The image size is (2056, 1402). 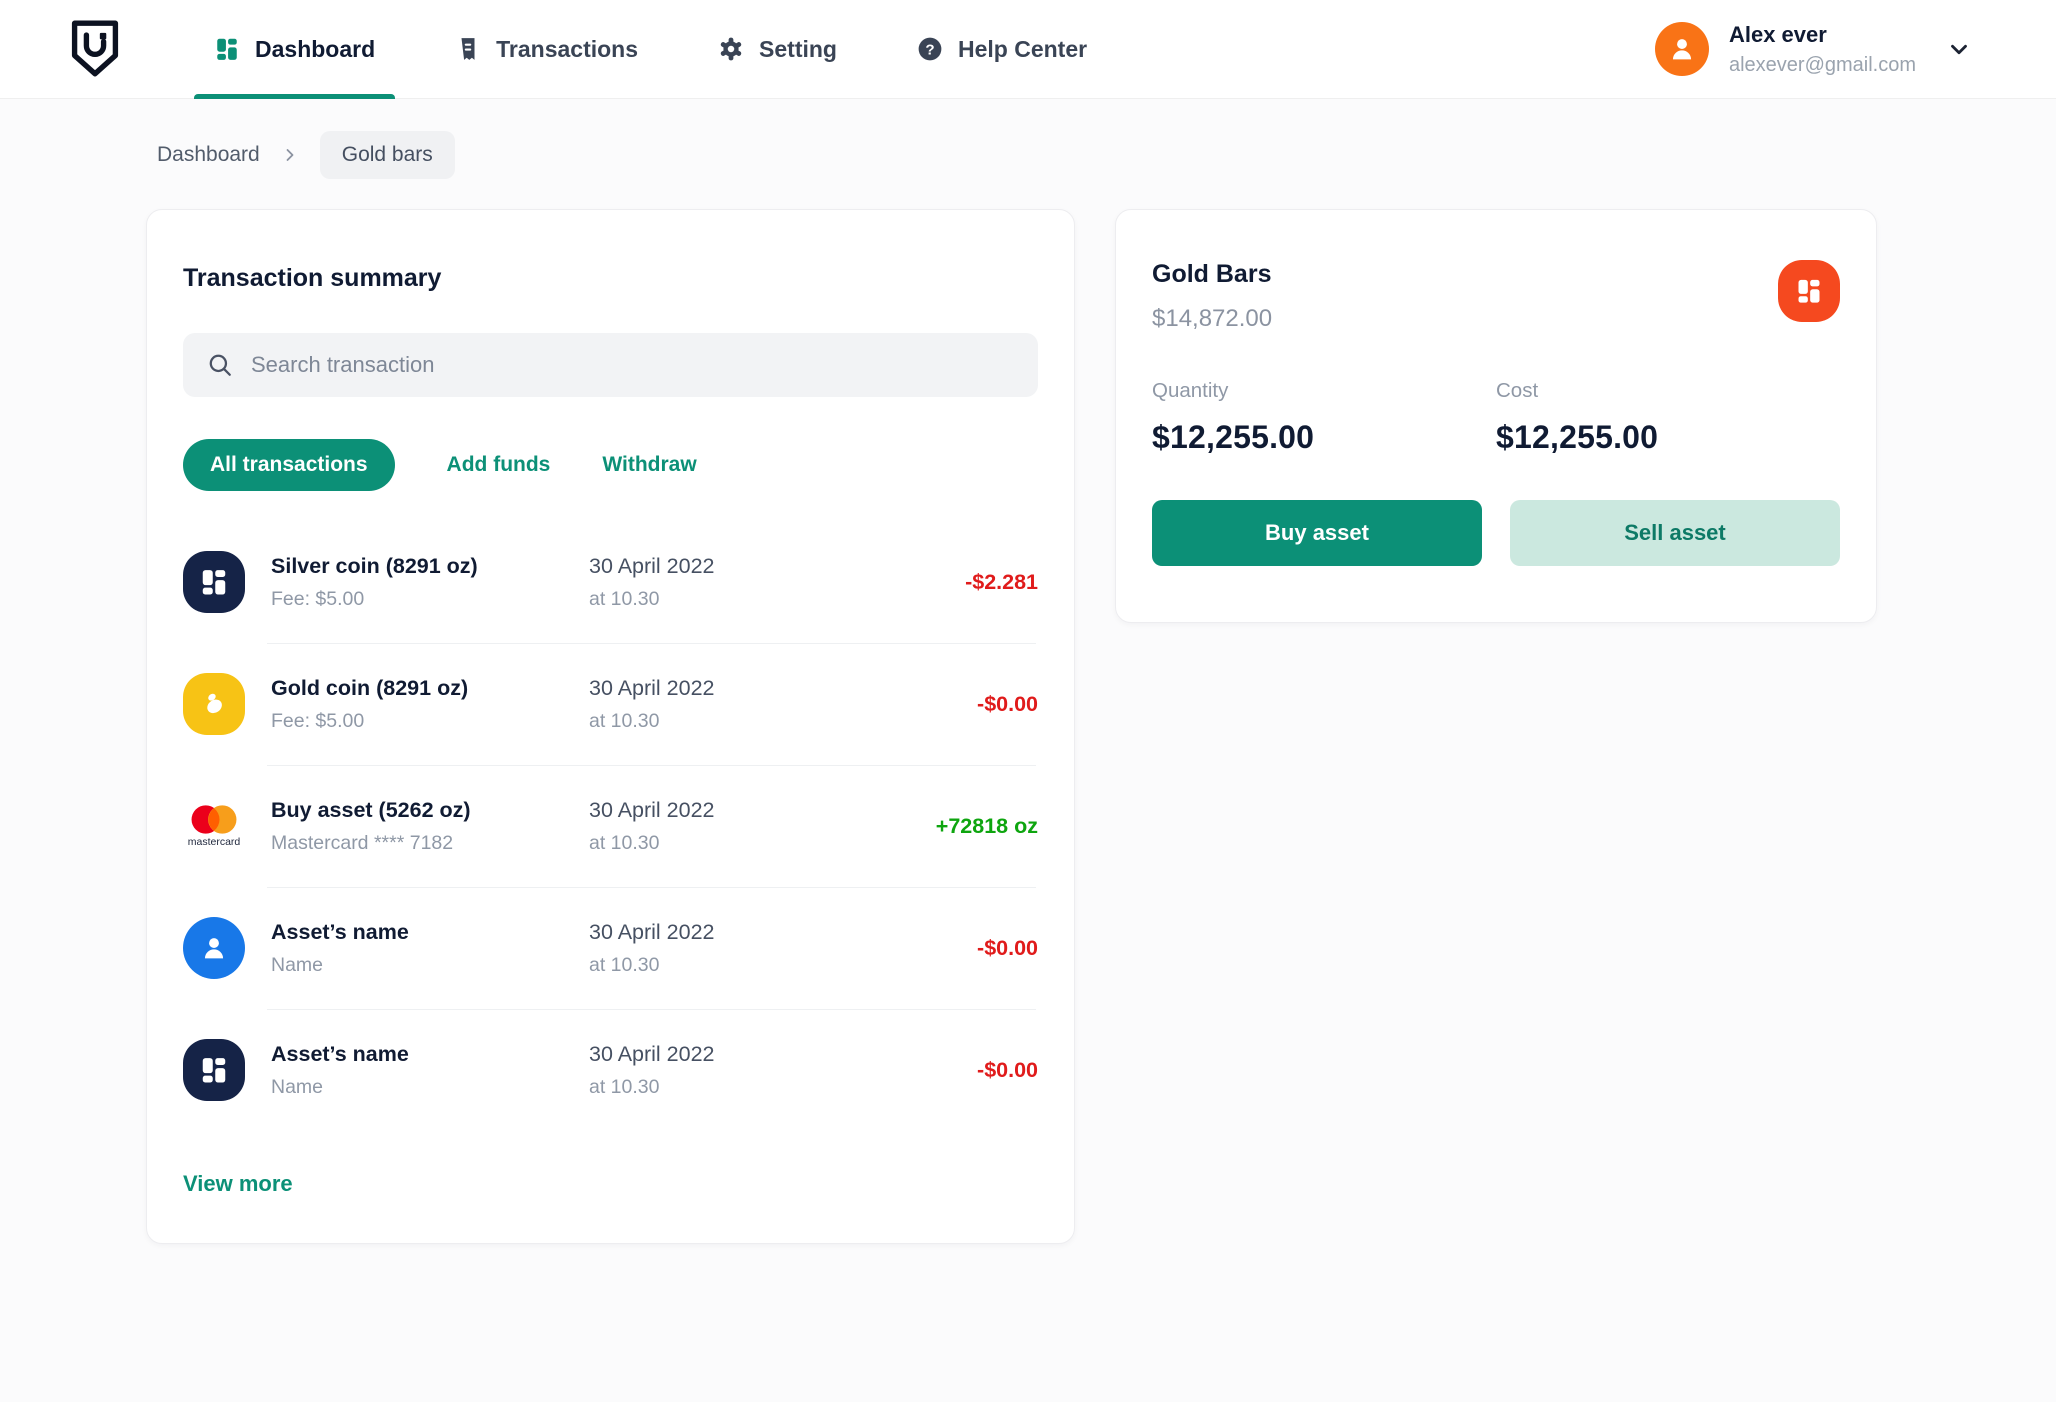 I want to click on user-blue-icon, so click(x=214, y=948).